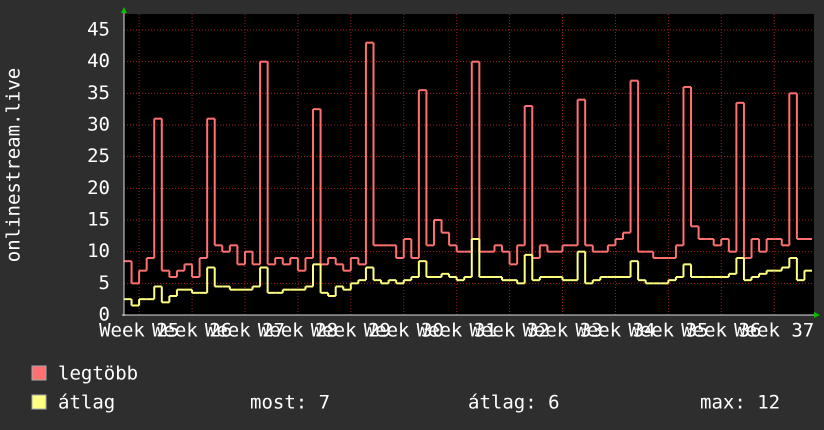  What do you see at coordinates (740, 403) in the screenshot?
I see `stat-label: max: 12` at bounding box center [740, 403].